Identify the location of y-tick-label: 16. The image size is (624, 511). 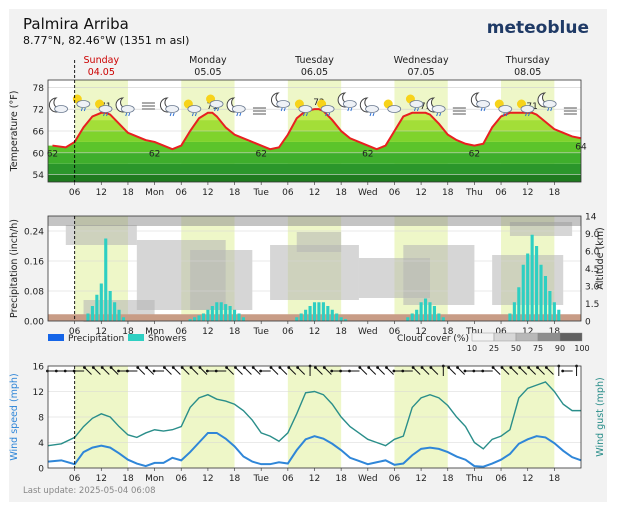
(39, 368).